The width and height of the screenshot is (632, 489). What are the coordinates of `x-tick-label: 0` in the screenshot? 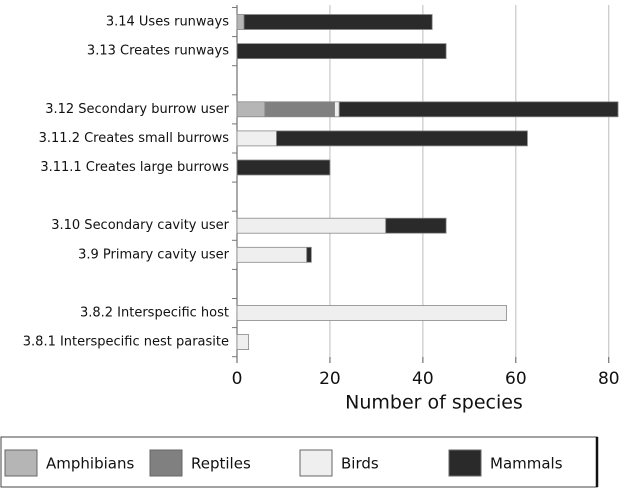 It's located at (237, 379).